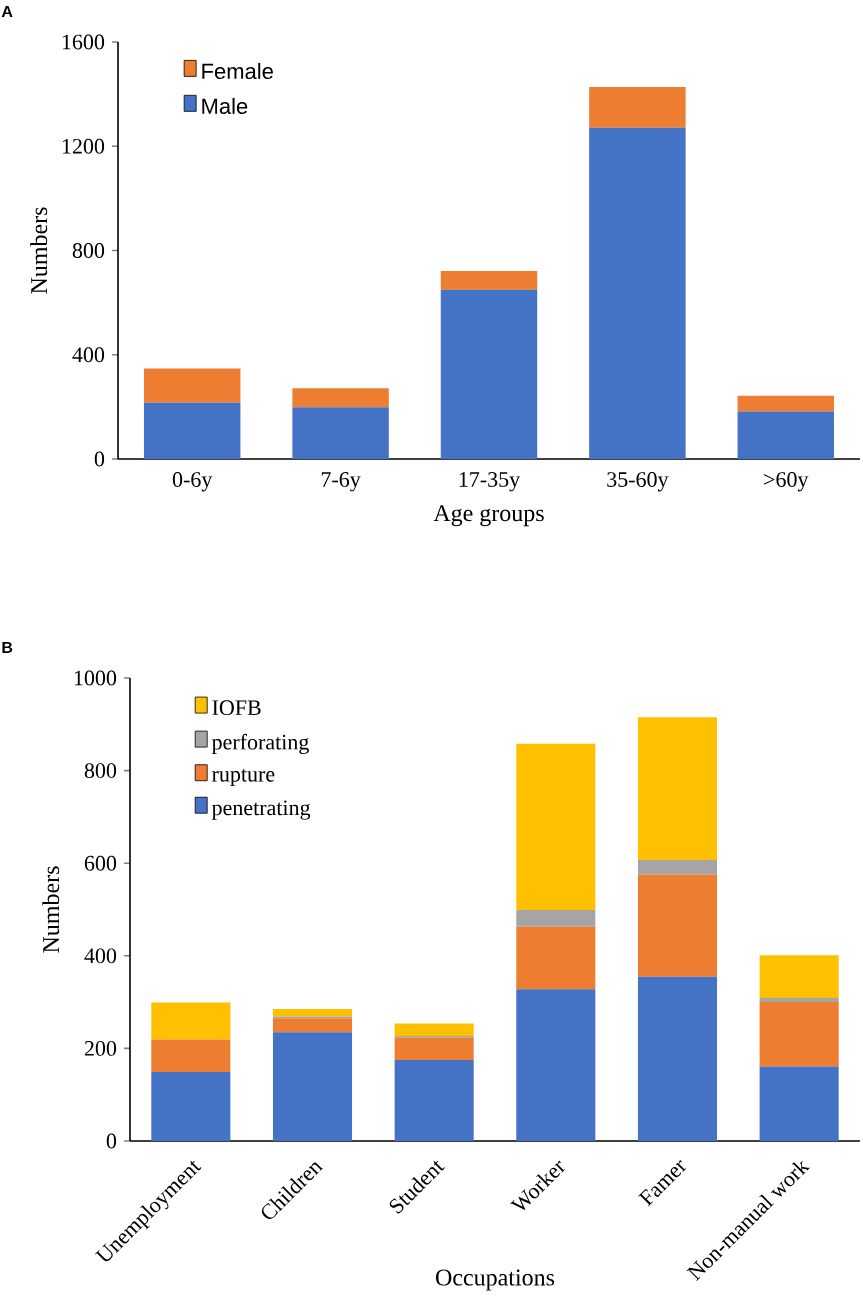 This screenshot has width=863, height=1298. I want to click on x-axis-title: Occupations, so click(495, 1280).